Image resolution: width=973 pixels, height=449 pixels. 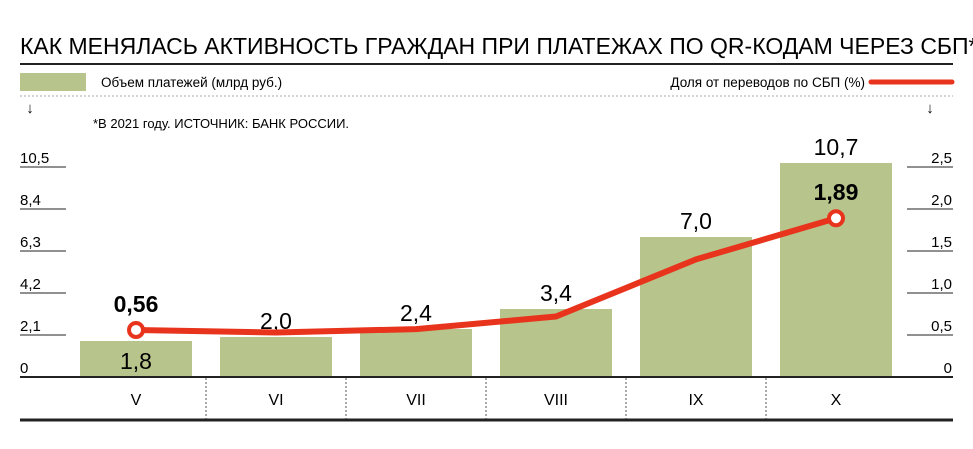 What do you see at coordinates (276, 357) in the screenshot?
I see `bar-VI` at bounding box center [276, 357].